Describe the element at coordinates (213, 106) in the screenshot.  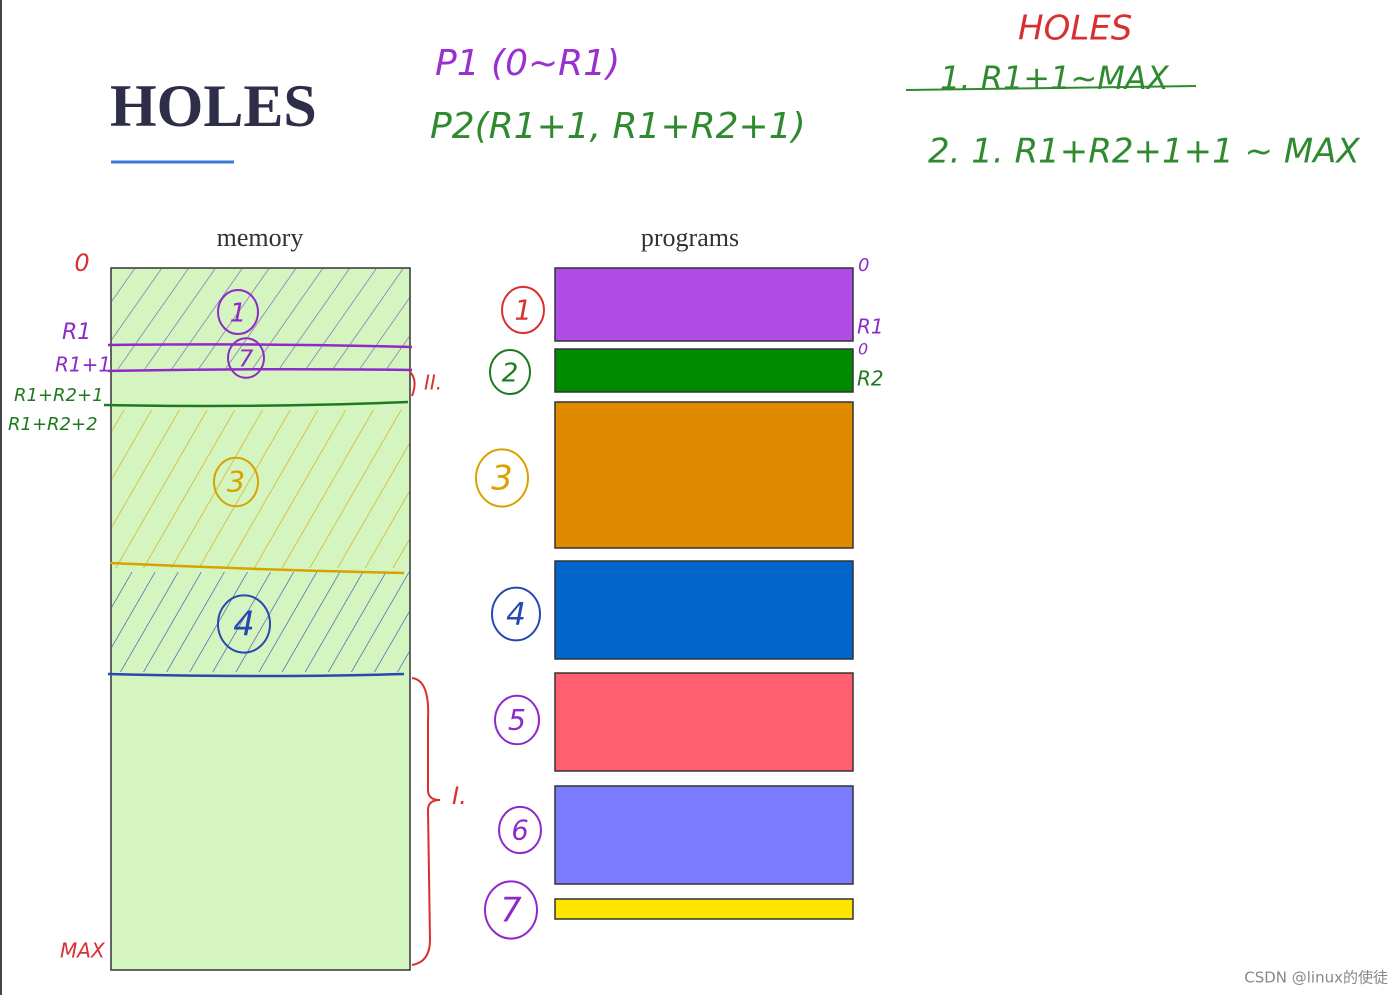
I see `title: HOLES` at that location.